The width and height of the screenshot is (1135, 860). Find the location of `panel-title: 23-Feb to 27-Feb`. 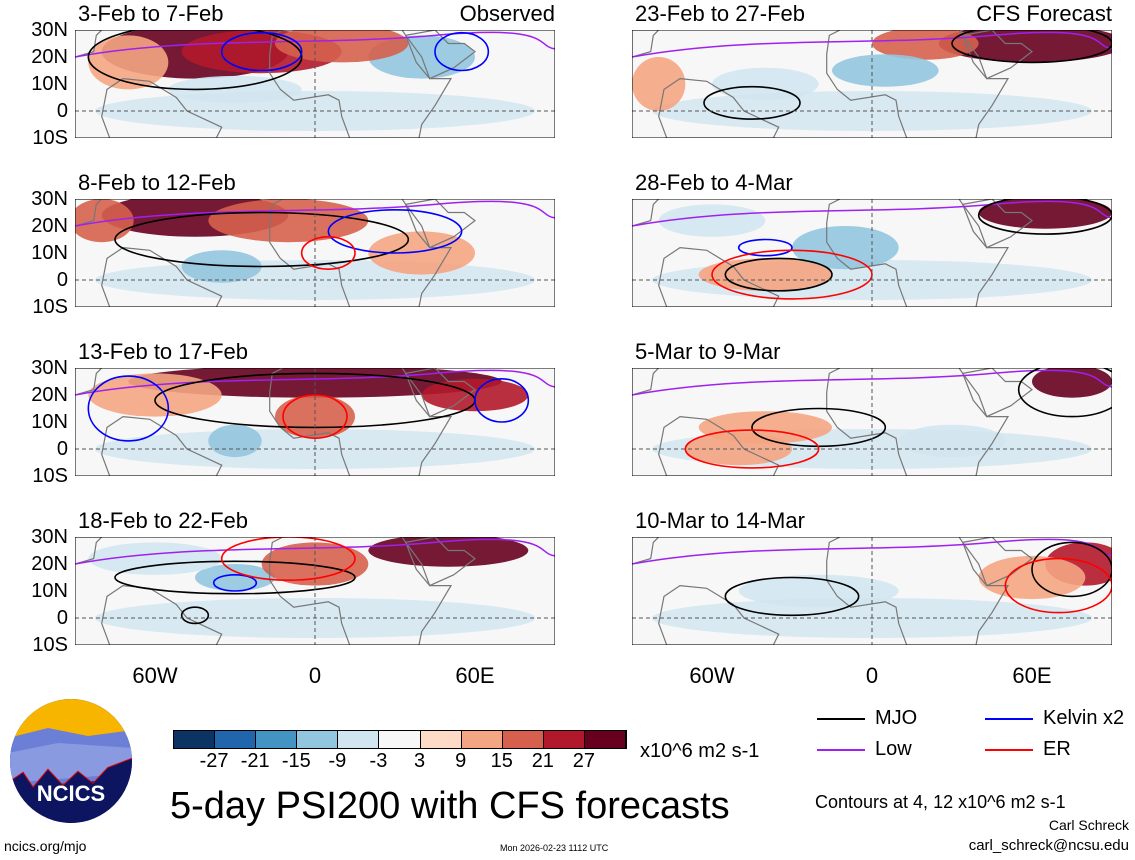

panel-title: 23-Feb to 27-Feb is located at coordinates (720, 13).